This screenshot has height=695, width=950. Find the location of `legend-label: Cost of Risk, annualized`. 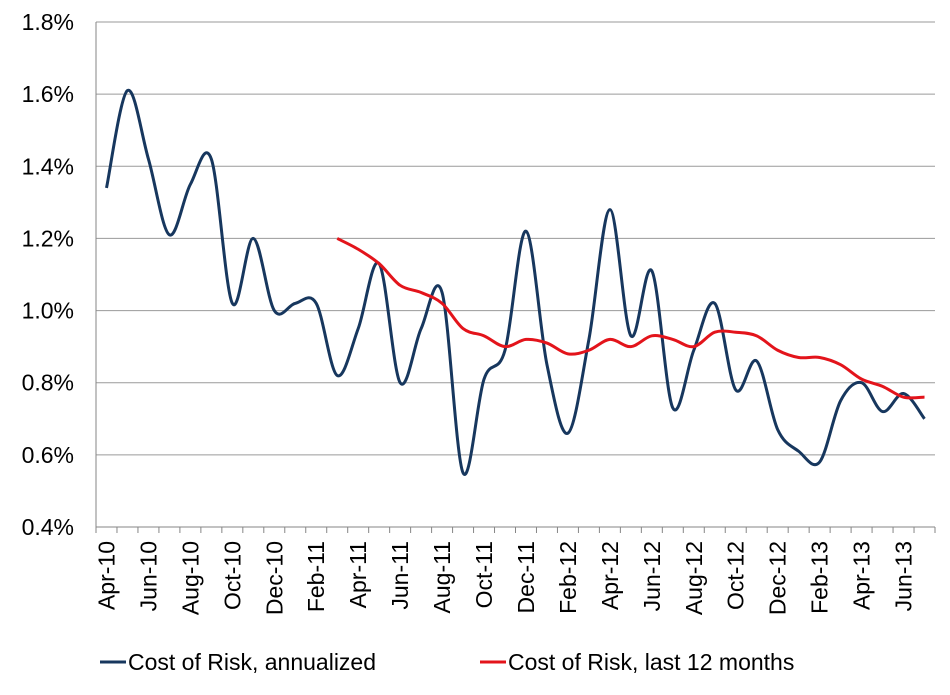

legend-label: Cost of Risk, annualized is located at coordinates (252, 662).